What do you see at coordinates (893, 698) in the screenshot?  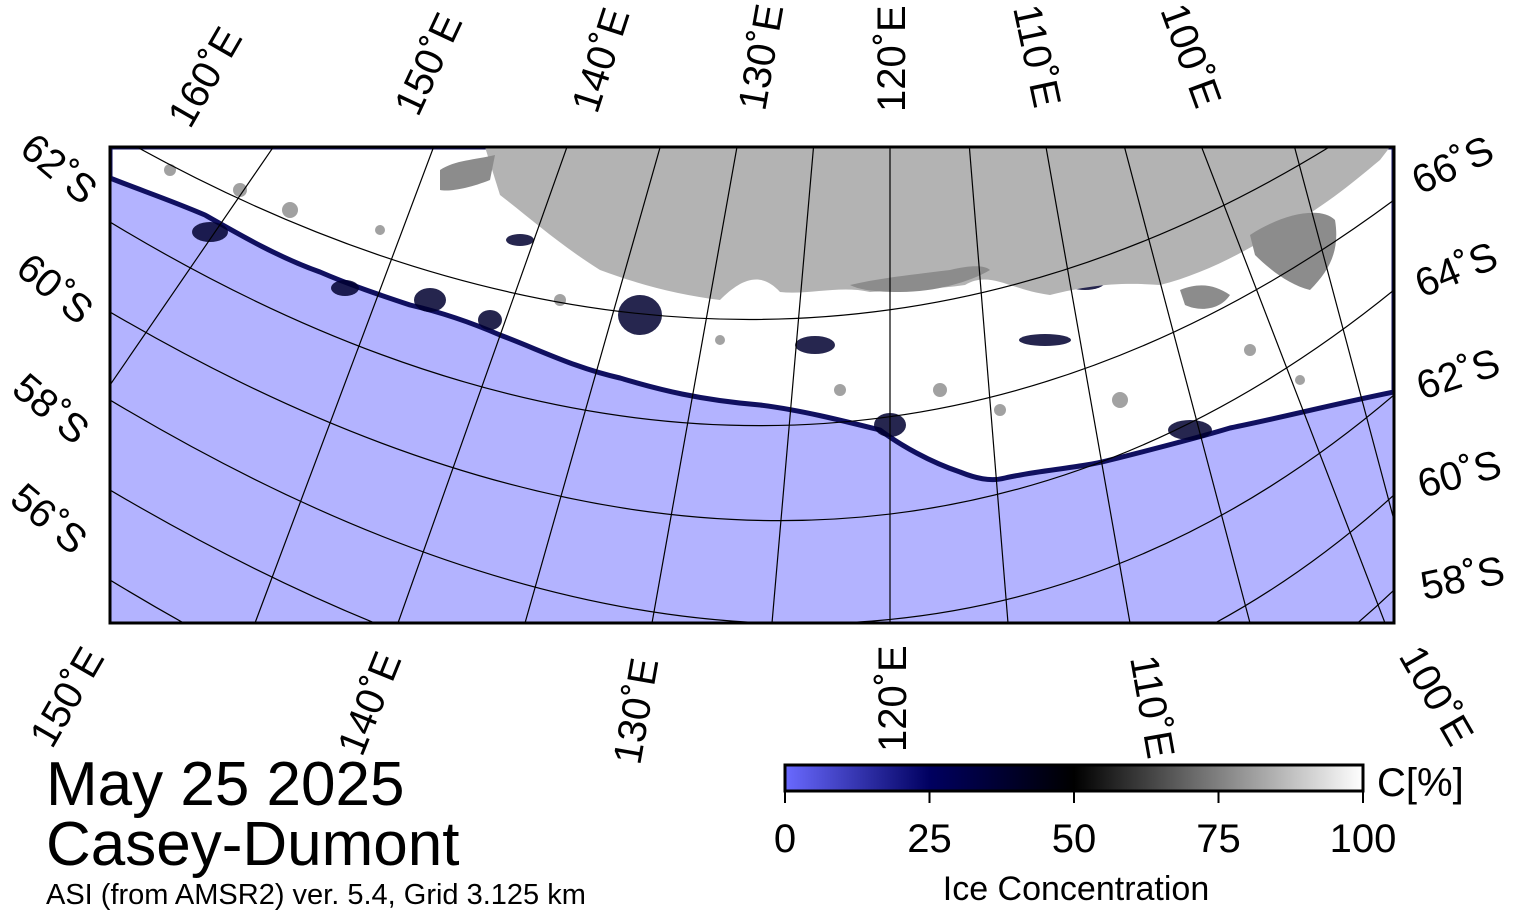 I see `lon-label-bottom: 120˚E` at bounding box center [893, 698].